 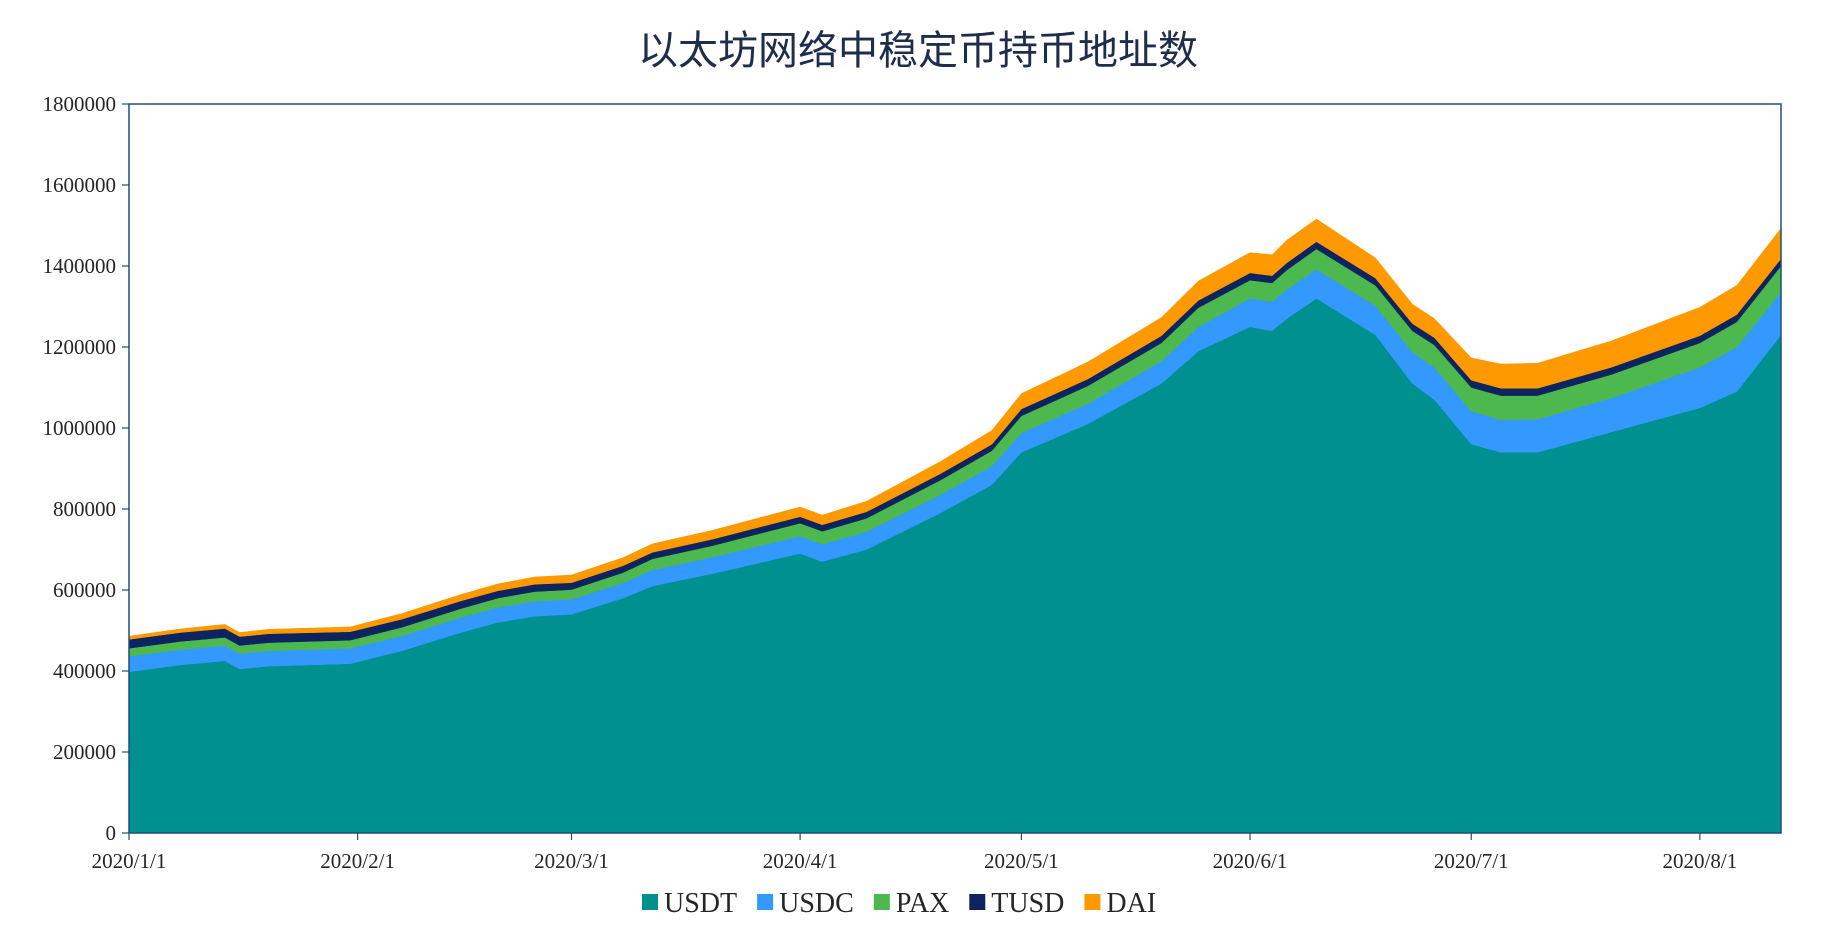 I want to click on legend-item-tusd: TUSD, so click(x=1016, y=903).